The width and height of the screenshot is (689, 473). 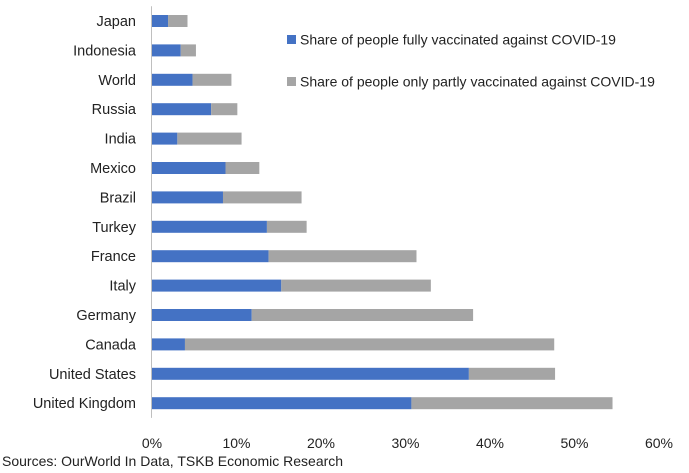 What do you see at coordinates (111, 345) in the screenshot?
I see `category-label: Canada` at bounding box center [111, 345].